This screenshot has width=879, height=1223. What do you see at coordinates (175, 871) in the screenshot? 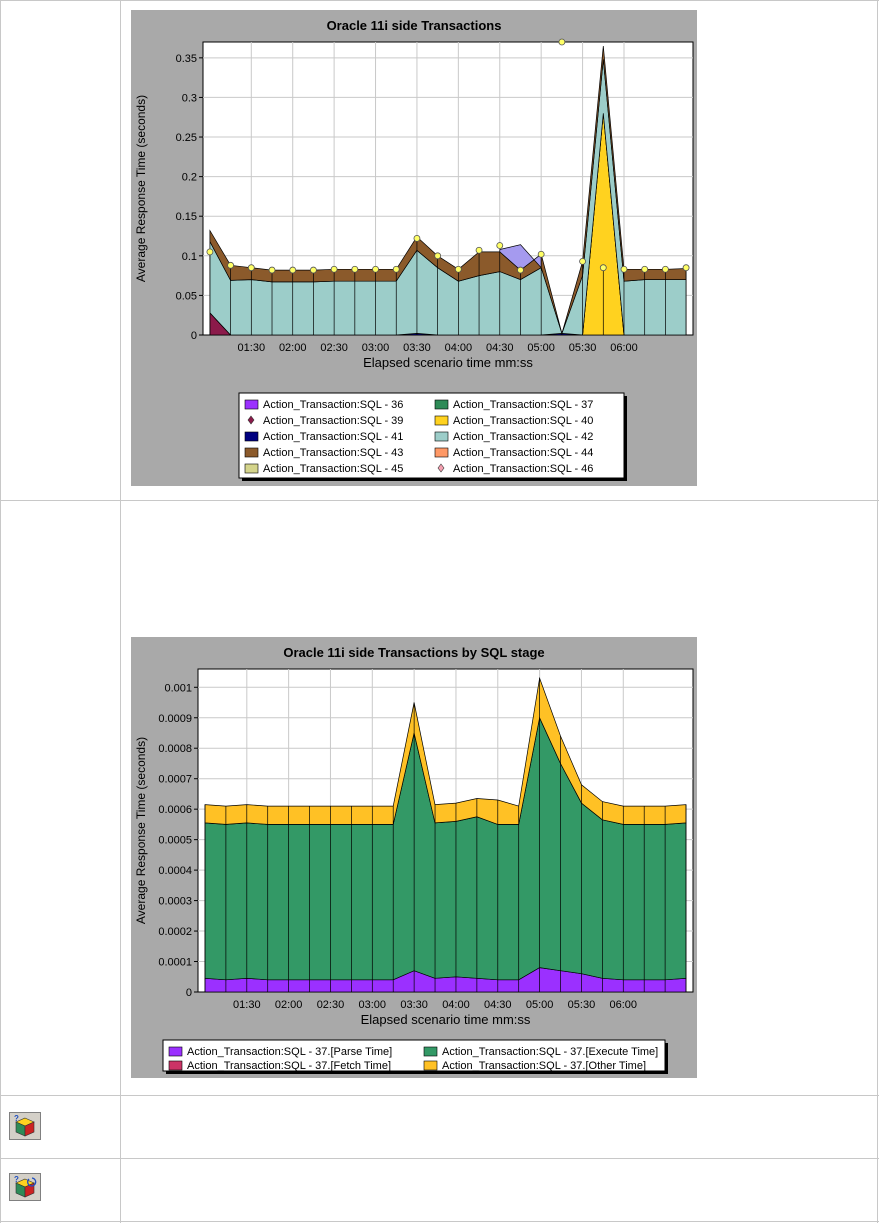
I see `y-tick-label: 0.0004` at bounding box center [175, 871].